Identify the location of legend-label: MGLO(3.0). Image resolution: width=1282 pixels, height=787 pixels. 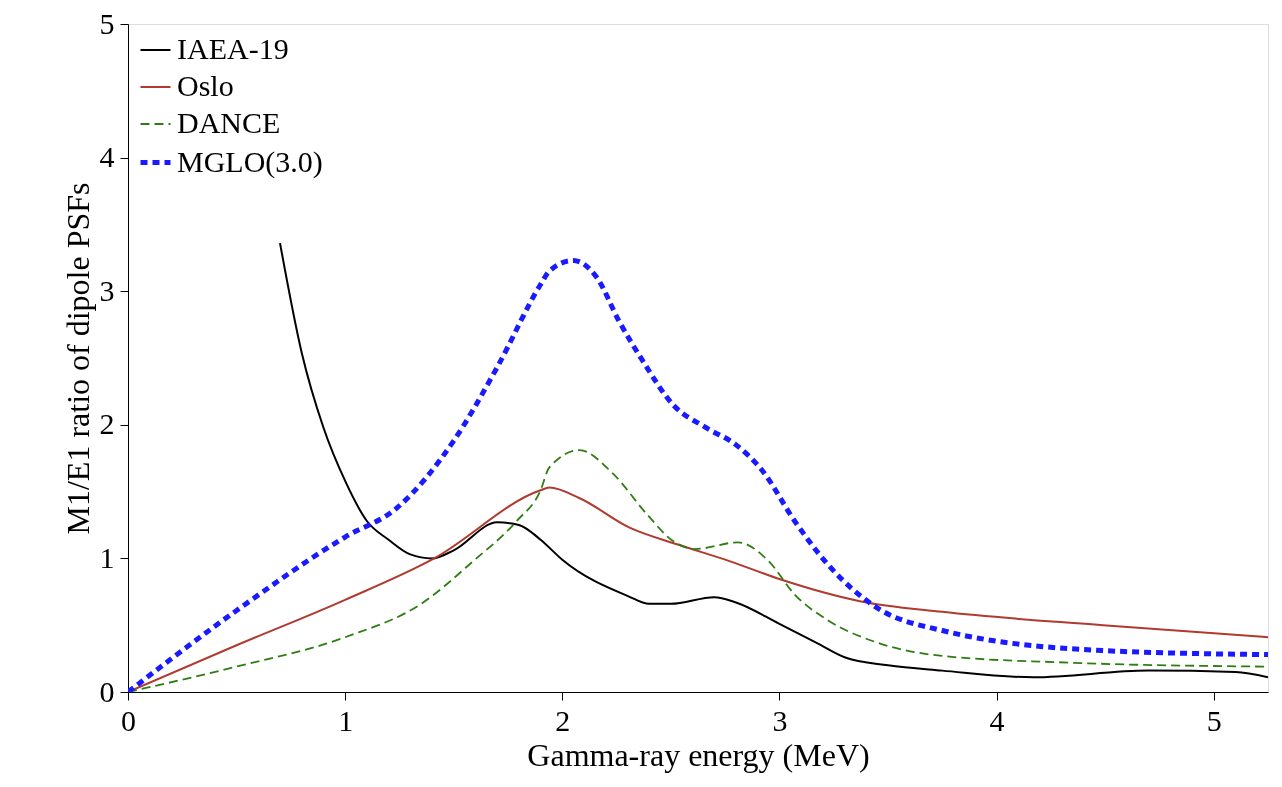
(250, 161).